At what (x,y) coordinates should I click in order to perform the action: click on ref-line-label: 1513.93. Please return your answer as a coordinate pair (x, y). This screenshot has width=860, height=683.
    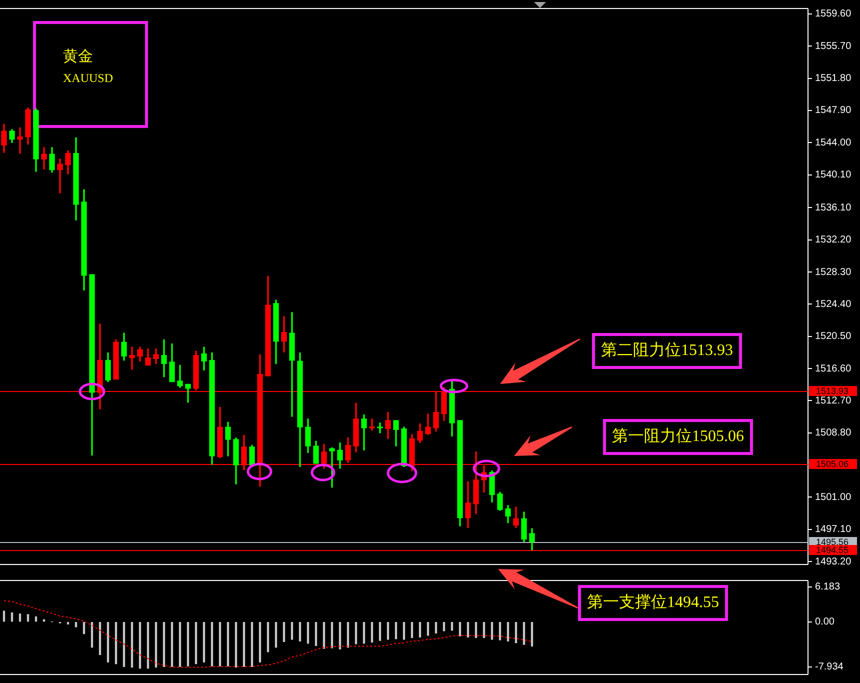
    Looking at the image, I should click on (832, 391).